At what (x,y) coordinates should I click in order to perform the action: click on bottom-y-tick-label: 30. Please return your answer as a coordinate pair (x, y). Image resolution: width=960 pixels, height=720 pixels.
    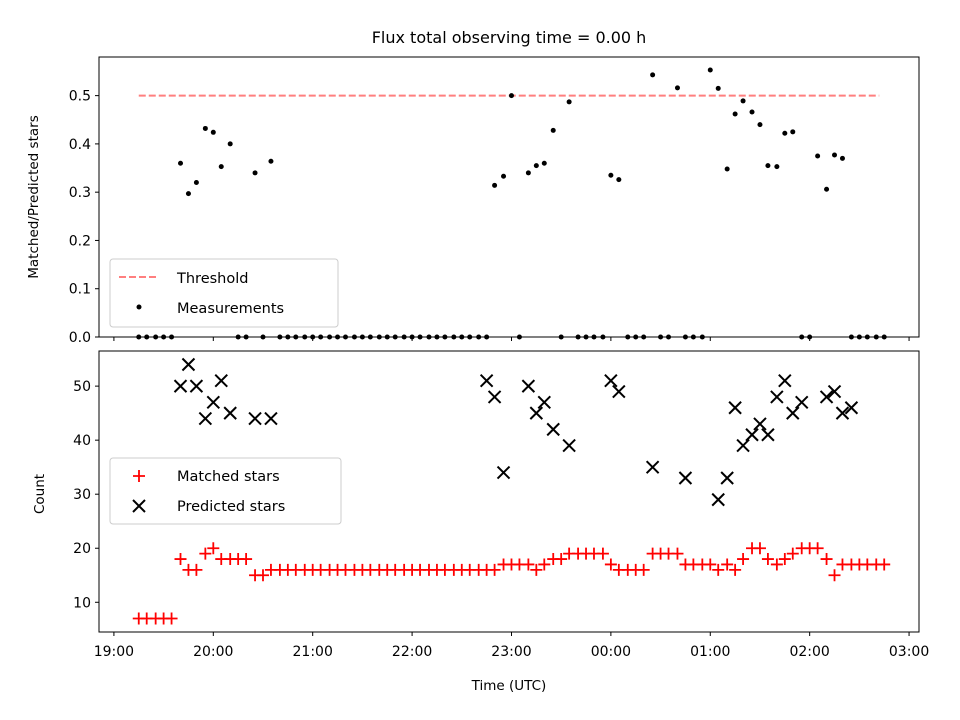
    Looking at the image, I should click on (82, 495).